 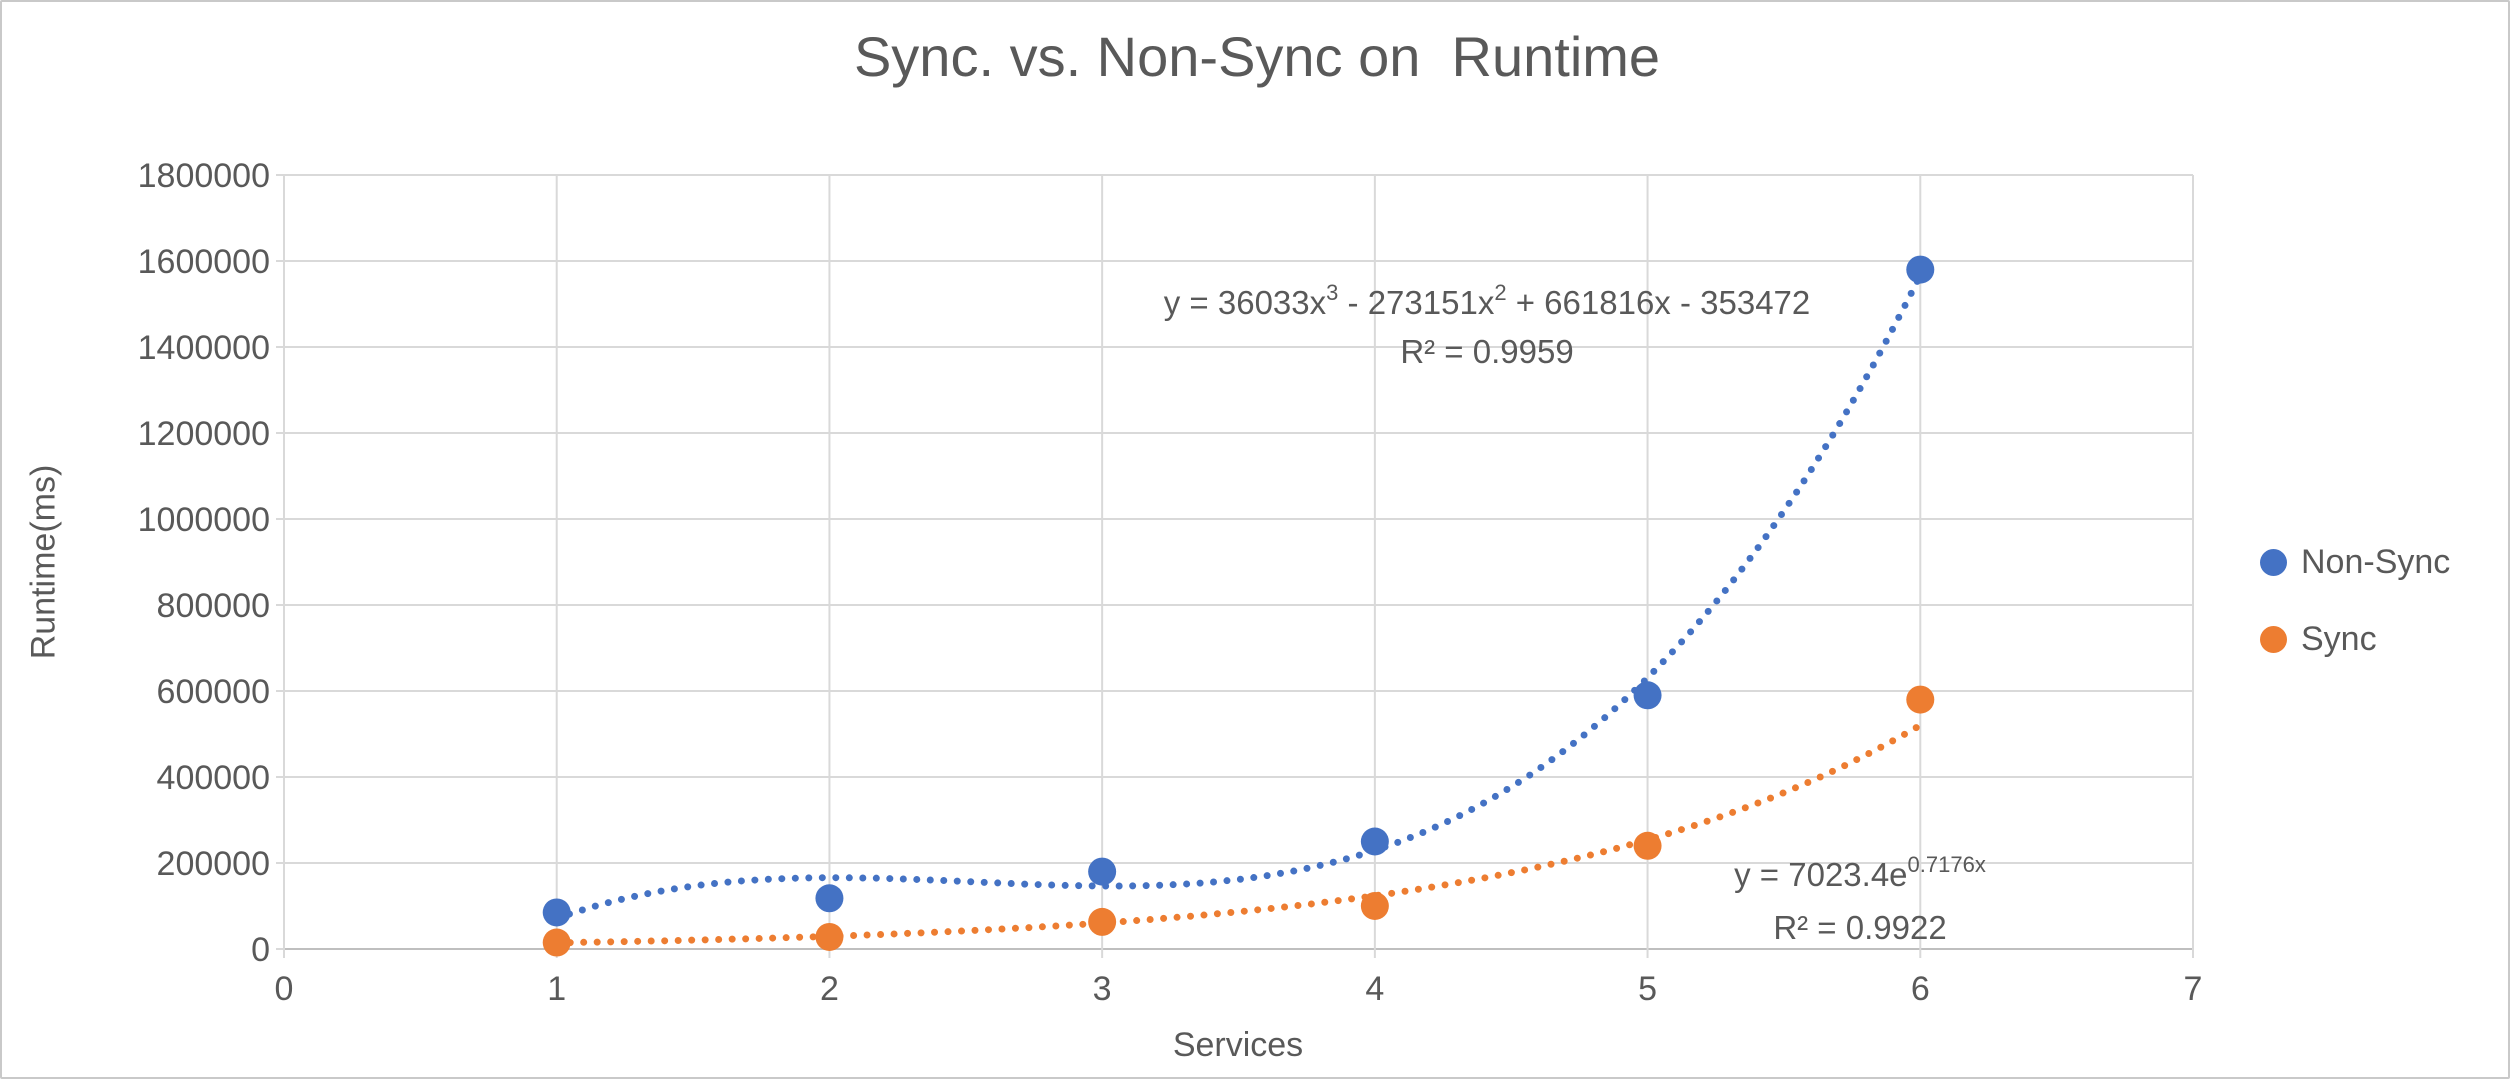 What do you see at coordinates (1102, 871) in the screenshot?
I see `data-point-non-sync-x3` at bounding box center [1102, 871].